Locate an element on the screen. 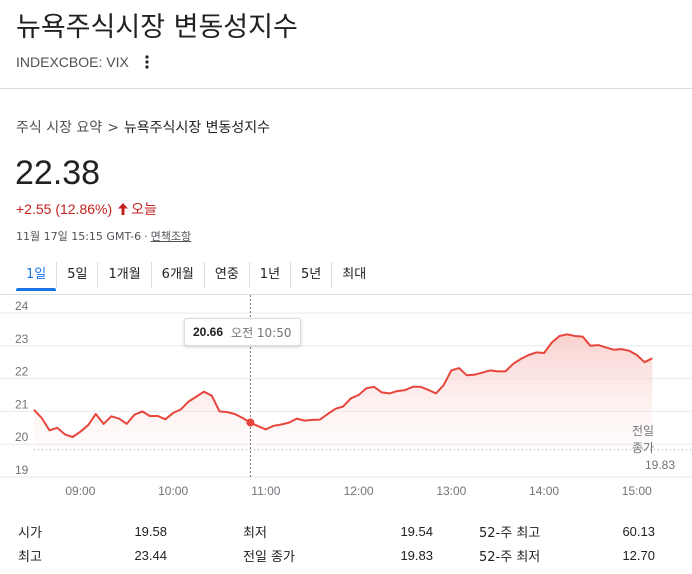  stat-label-high: 최고 is located at coordinates (30, 557).